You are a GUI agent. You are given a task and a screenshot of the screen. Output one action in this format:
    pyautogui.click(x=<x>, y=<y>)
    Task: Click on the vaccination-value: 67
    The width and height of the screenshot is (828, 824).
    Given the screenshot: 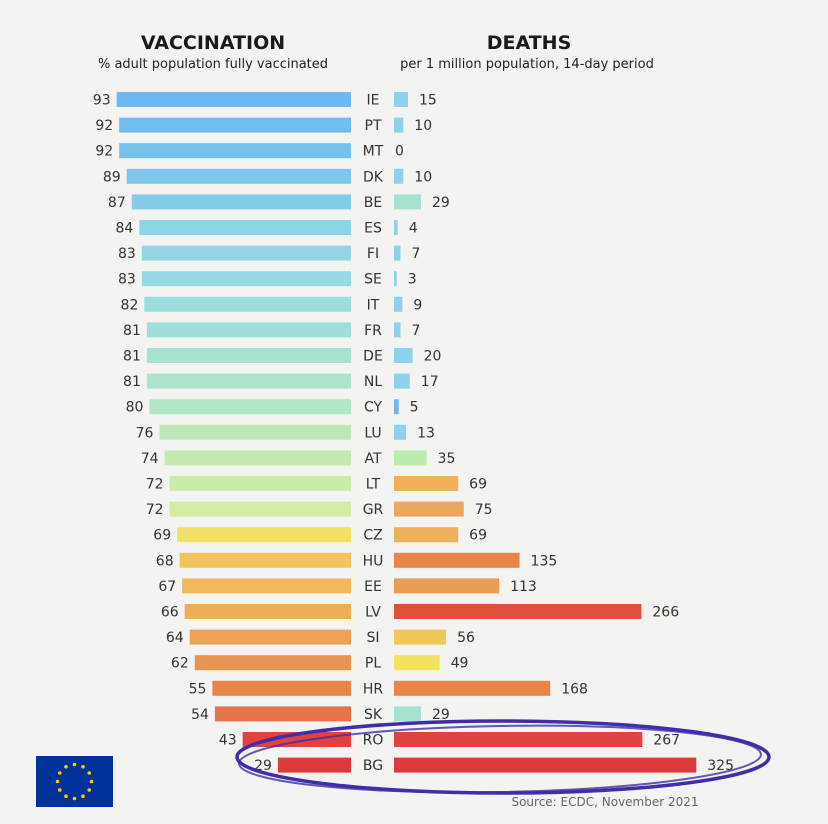 What is the action you would take?
    pyautogui.click(x=167, y=587)
    